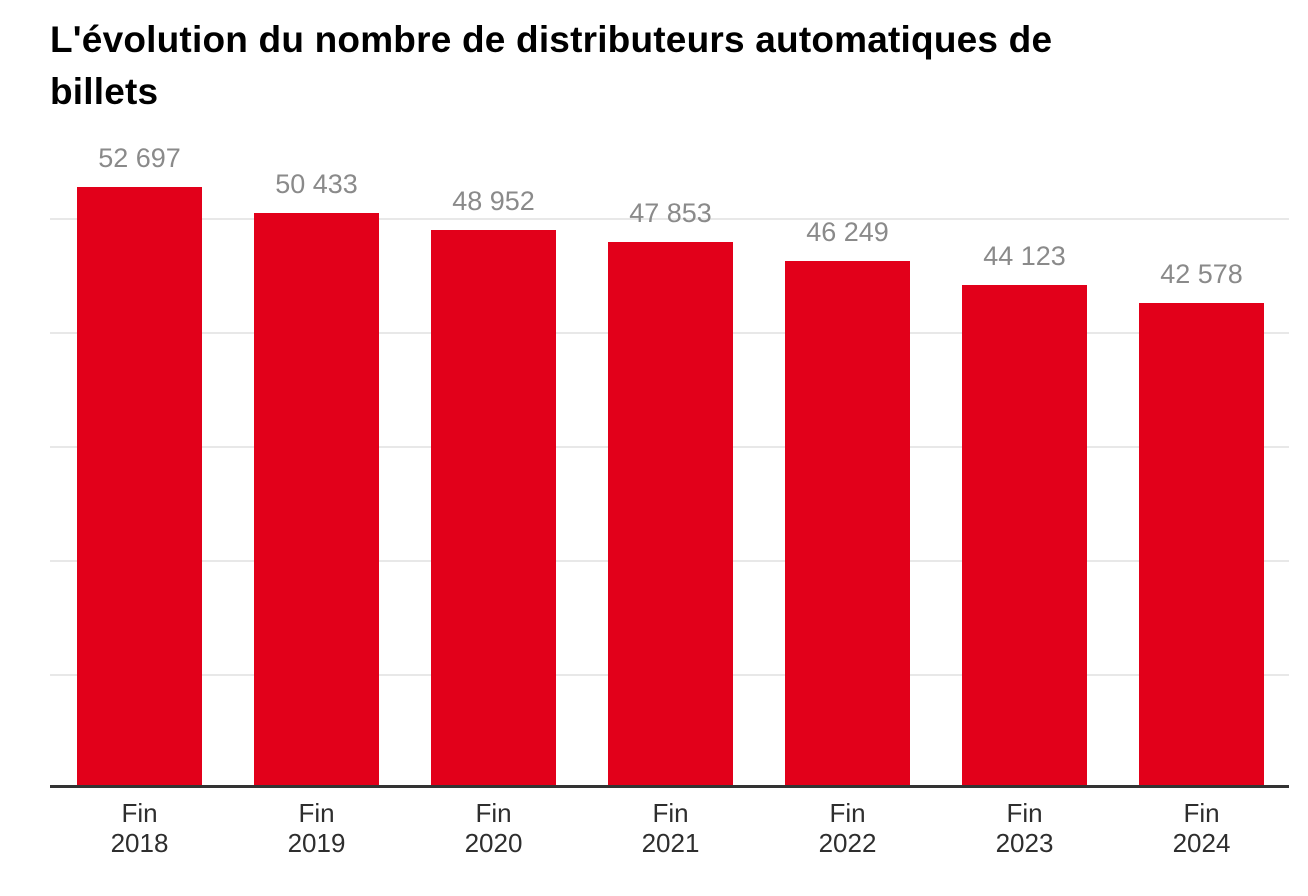 The image size is (1308, 896). I want to click on x-tick-line: 2022, so click(847, 843).